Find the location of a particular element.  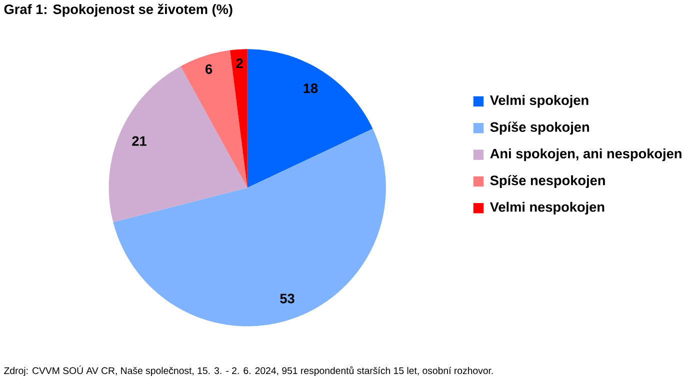

data-label: 18 is located at coordinates (311, 89).